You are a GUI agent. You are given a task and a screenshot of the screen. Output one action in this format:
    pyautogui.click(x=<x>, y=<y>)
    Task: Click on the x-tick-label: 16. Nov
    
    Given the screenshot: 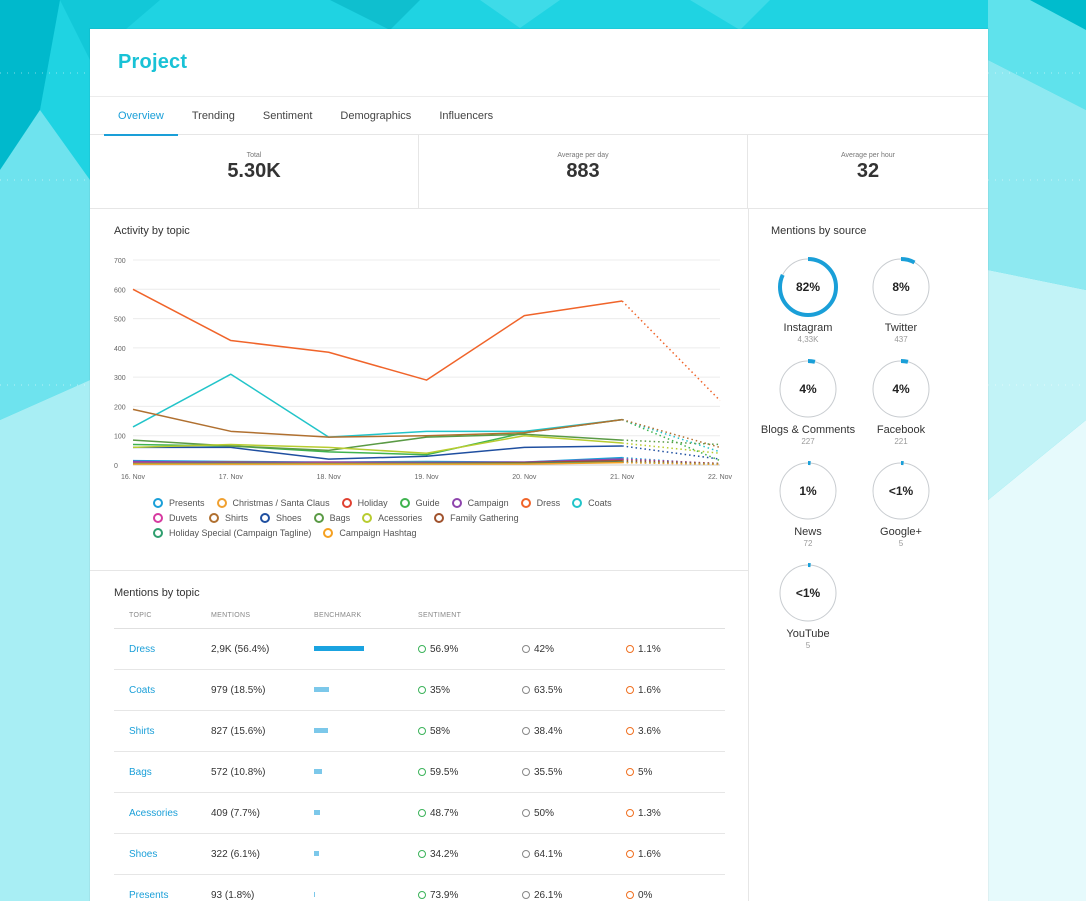 What is the action you would take?
    pyautogui.click(x=133, y=477)
    